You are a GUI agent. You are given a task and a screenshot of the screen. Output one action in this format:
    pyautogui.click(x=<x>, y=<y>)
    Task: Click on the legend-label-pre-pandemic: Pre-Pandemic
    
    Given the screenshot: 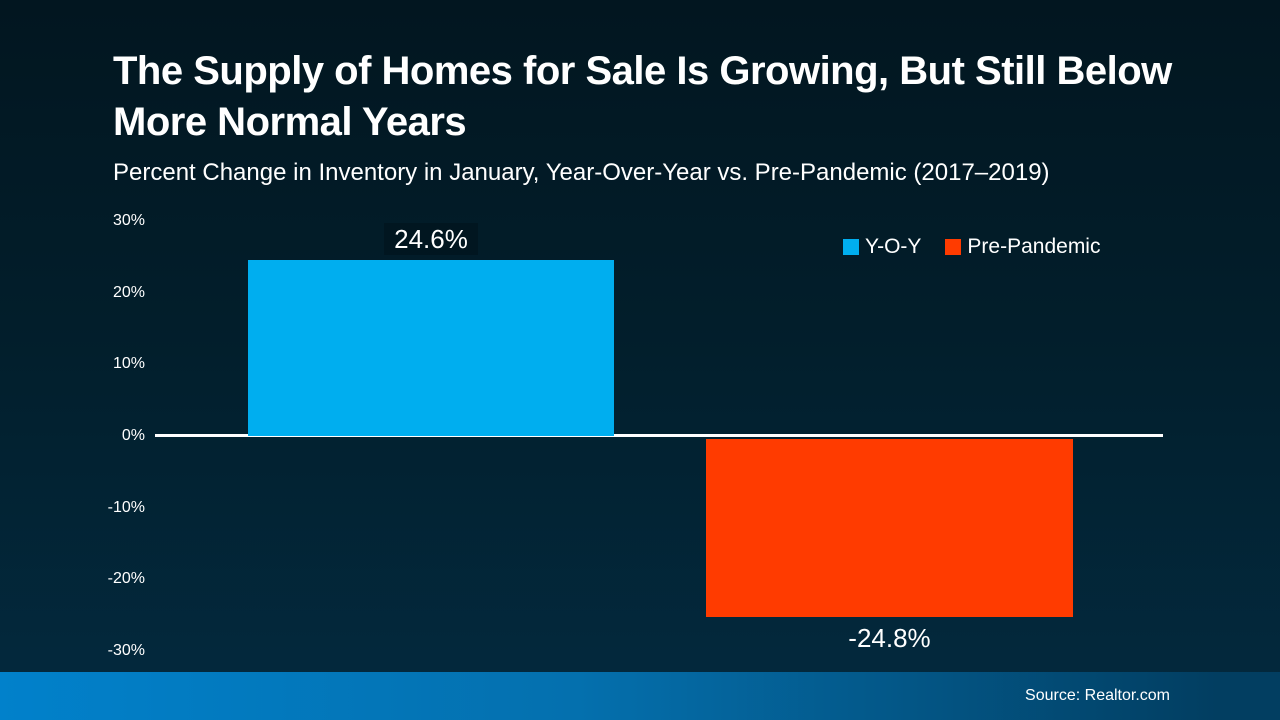 What is the action you would take?
    pyautogui.click(x=1034, y=246)
    